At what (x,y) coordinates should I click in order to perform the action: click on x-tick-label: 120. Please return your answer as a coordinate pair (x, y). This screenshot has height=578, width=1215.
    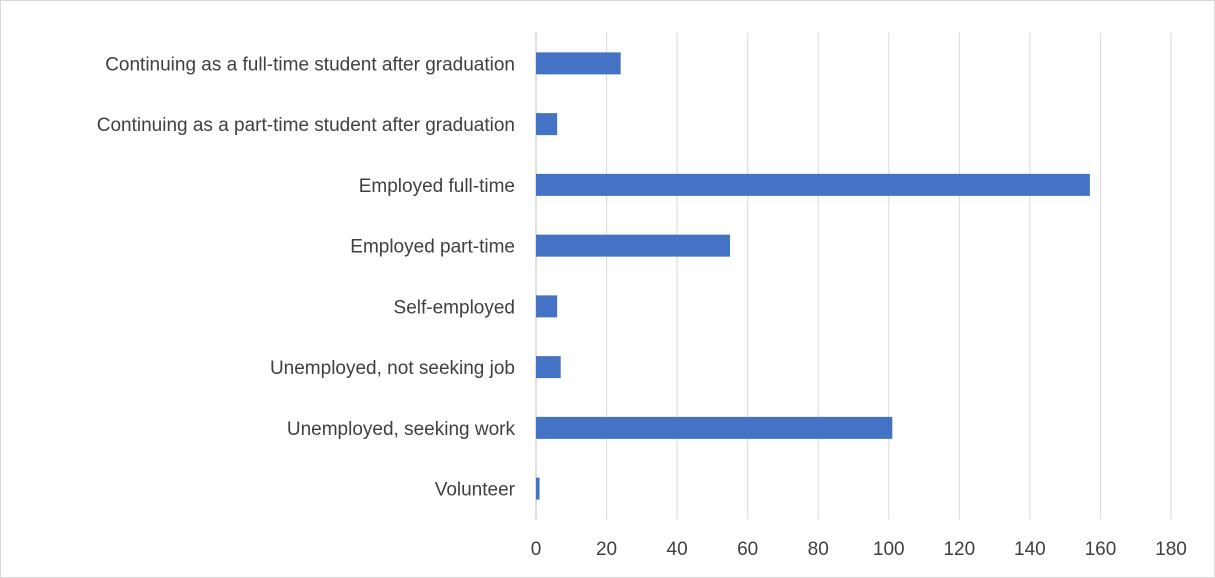
    Looking at the image, I should click on (959, 549).